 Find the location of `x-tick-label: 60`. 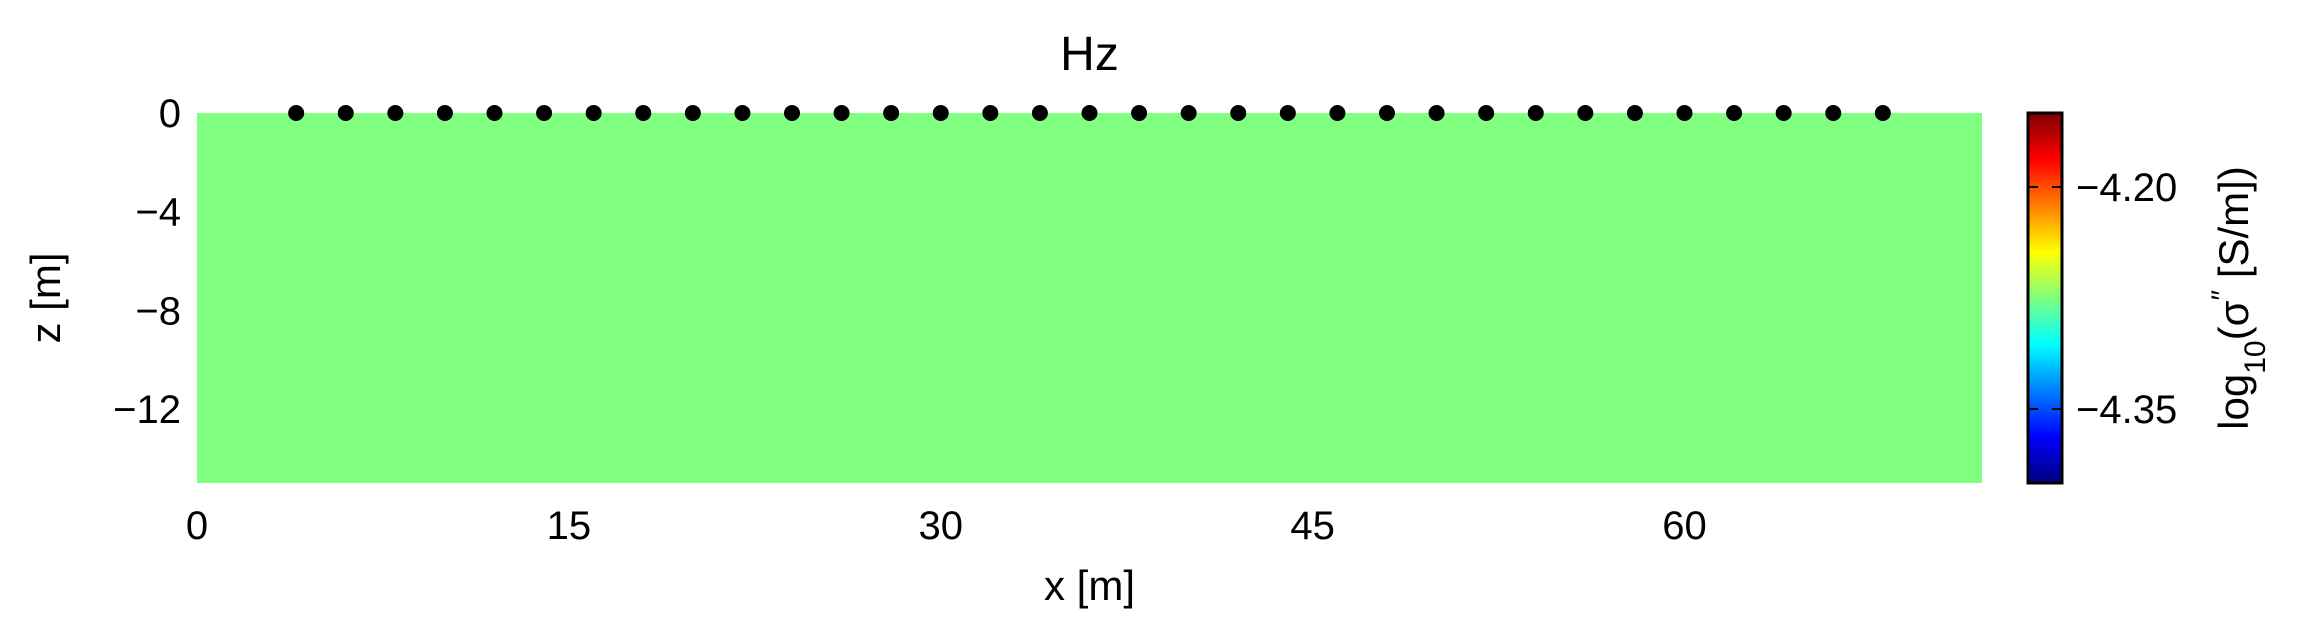

x-tick-label: 60 is located at coordinates (1684, 526).